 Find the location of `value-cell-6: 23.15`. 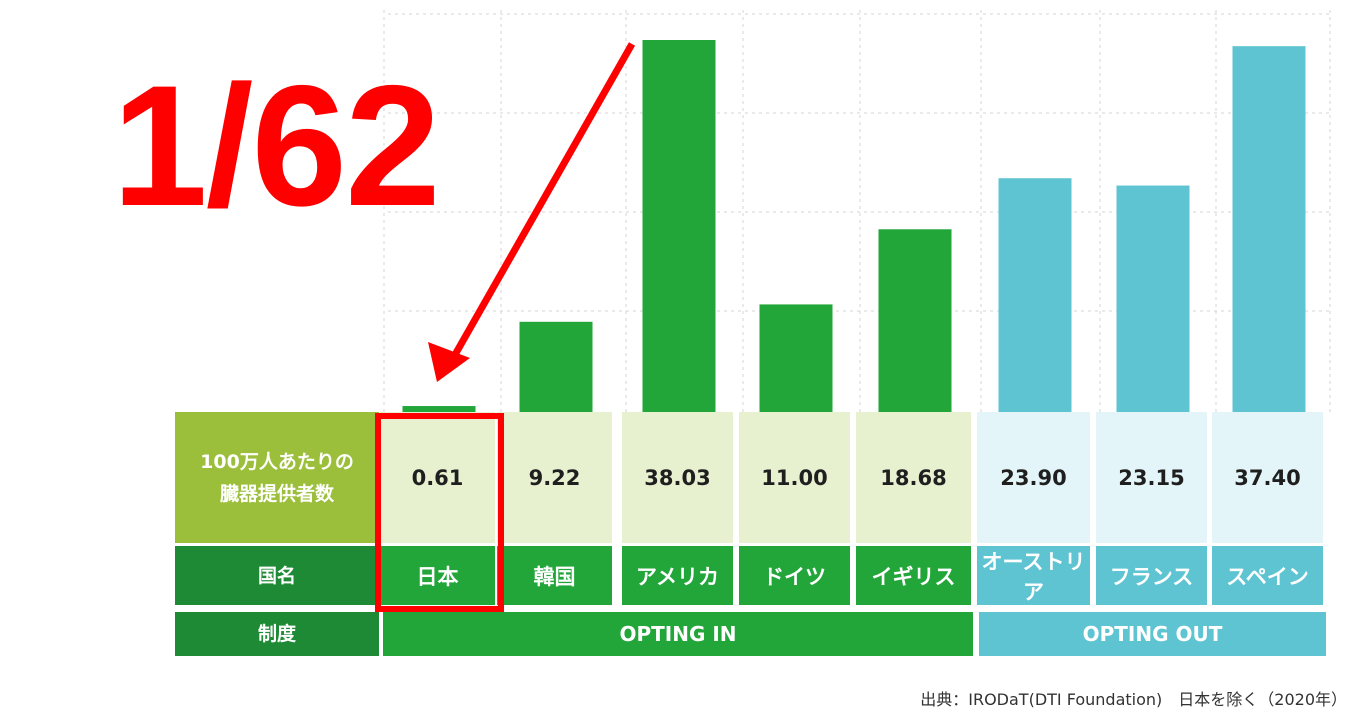

value-cell-6: 23.15 is located at coordinates (1151, 477).